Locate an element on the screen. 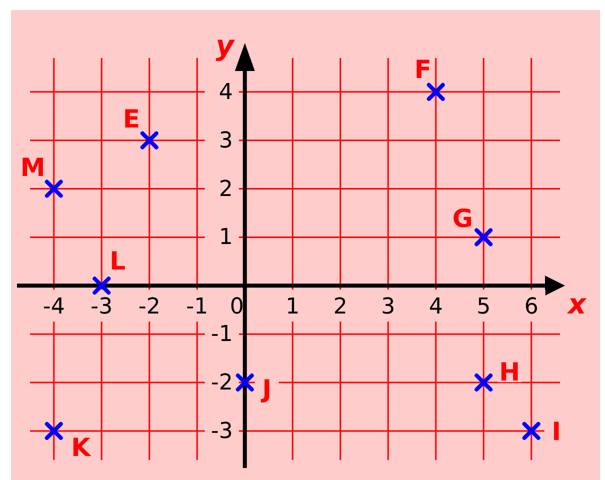 Image resolution: width=605 pixels, height=480 pixels. annotation: F is located at coordinates (423, 69).